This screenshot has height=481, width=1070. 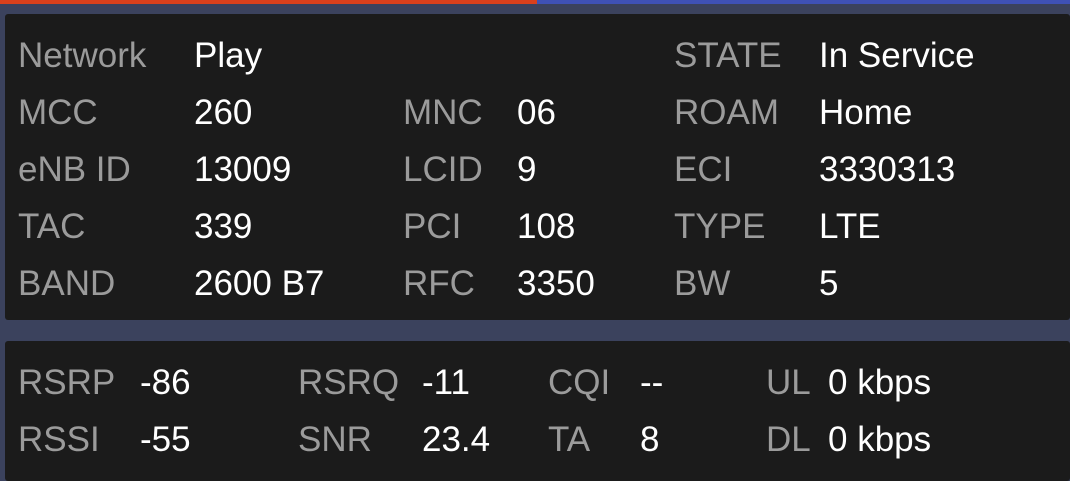 I want to click on cell-field-label: STATE, so click(x=728, y=55).